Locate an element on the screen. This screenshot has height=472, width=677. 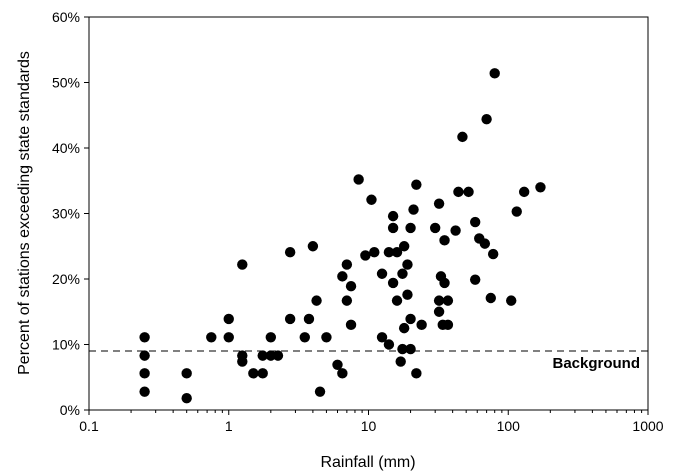
y-axis-ticks: 0% 10% 20% 30% 40% 50% 60% is located at coordinates (70, 213).